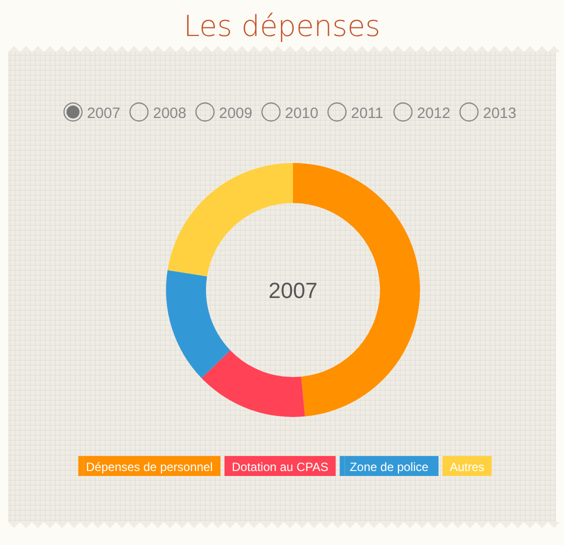 This screenshot has width=564, height=545. What do you see at coordinates (433, 113) in the screenshot?
I see `text: 2012` at bounding box center [433, 113].